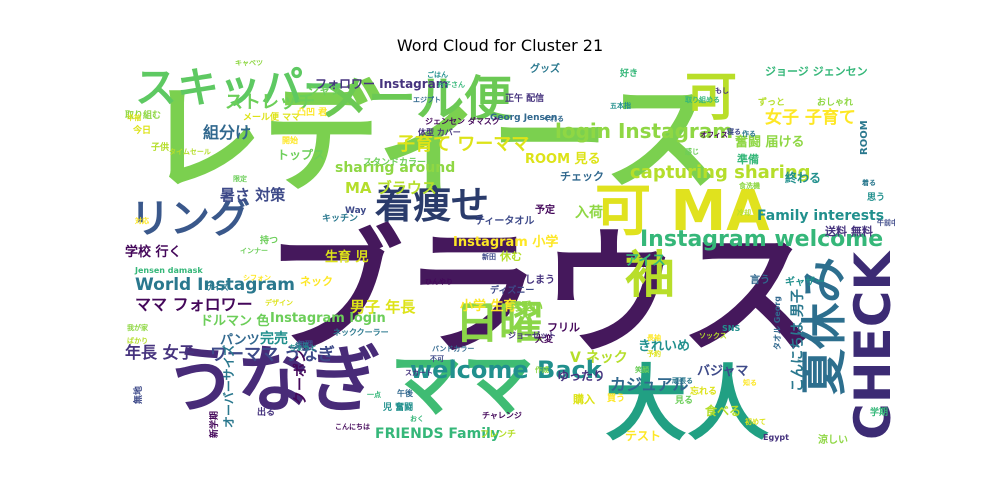 Image resolution: width=1000 pixels, height=500 pixels. What do you see at coordinates (374, 394) in the screenshot?
I see `word-113: 一点` at bounding box center [374, 394].